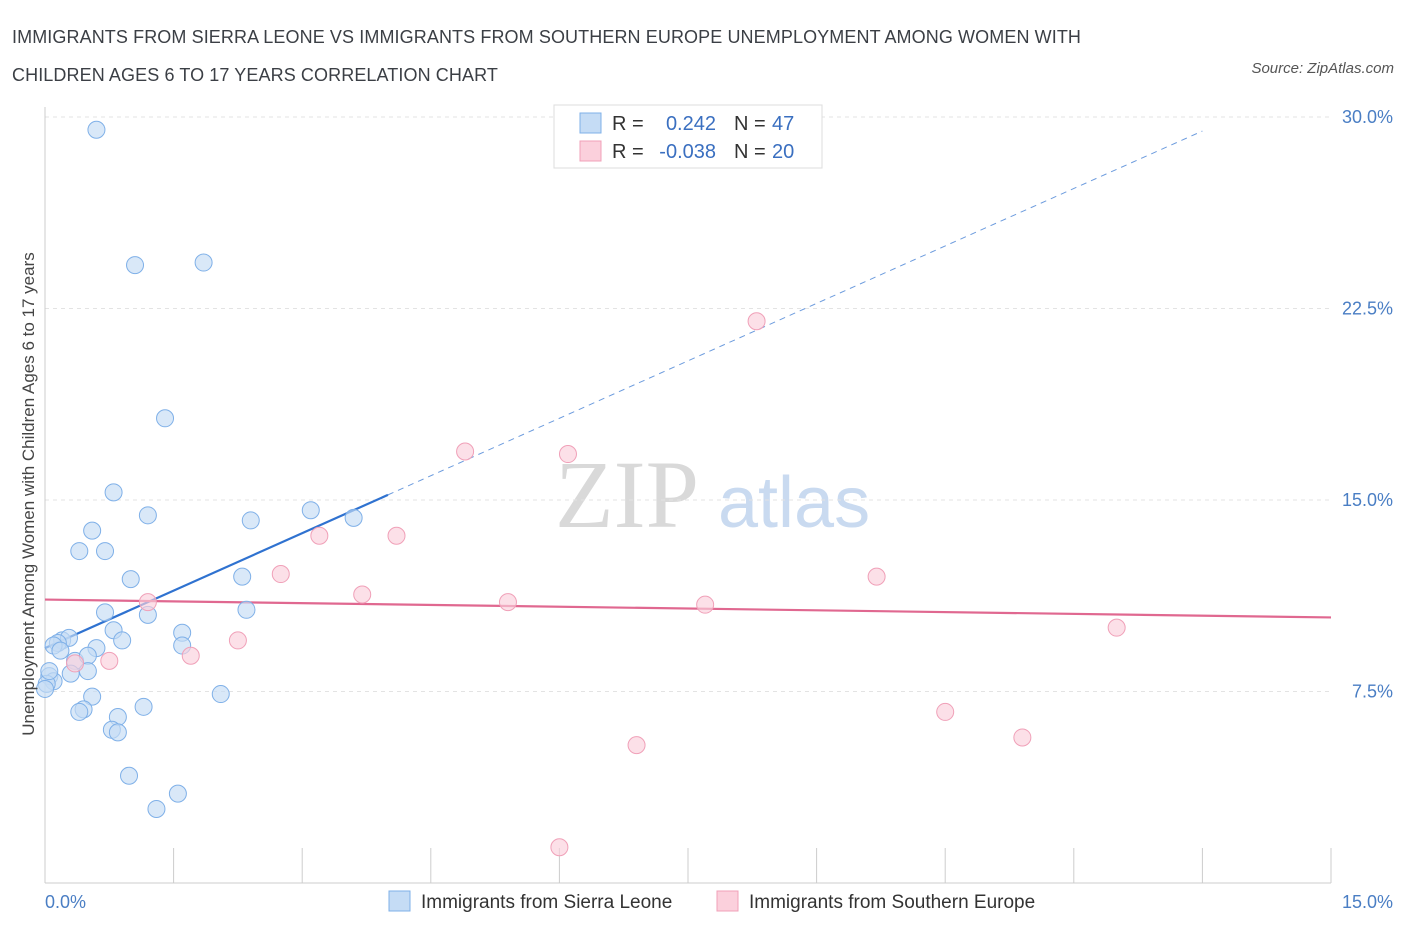 Image resolution: width=1406 pixels, height=930 pixels. What do you see at coordinates (628, 152) in the screenshot?
I see `legend-r-label-2: R =` at bounding box center [628, 152].